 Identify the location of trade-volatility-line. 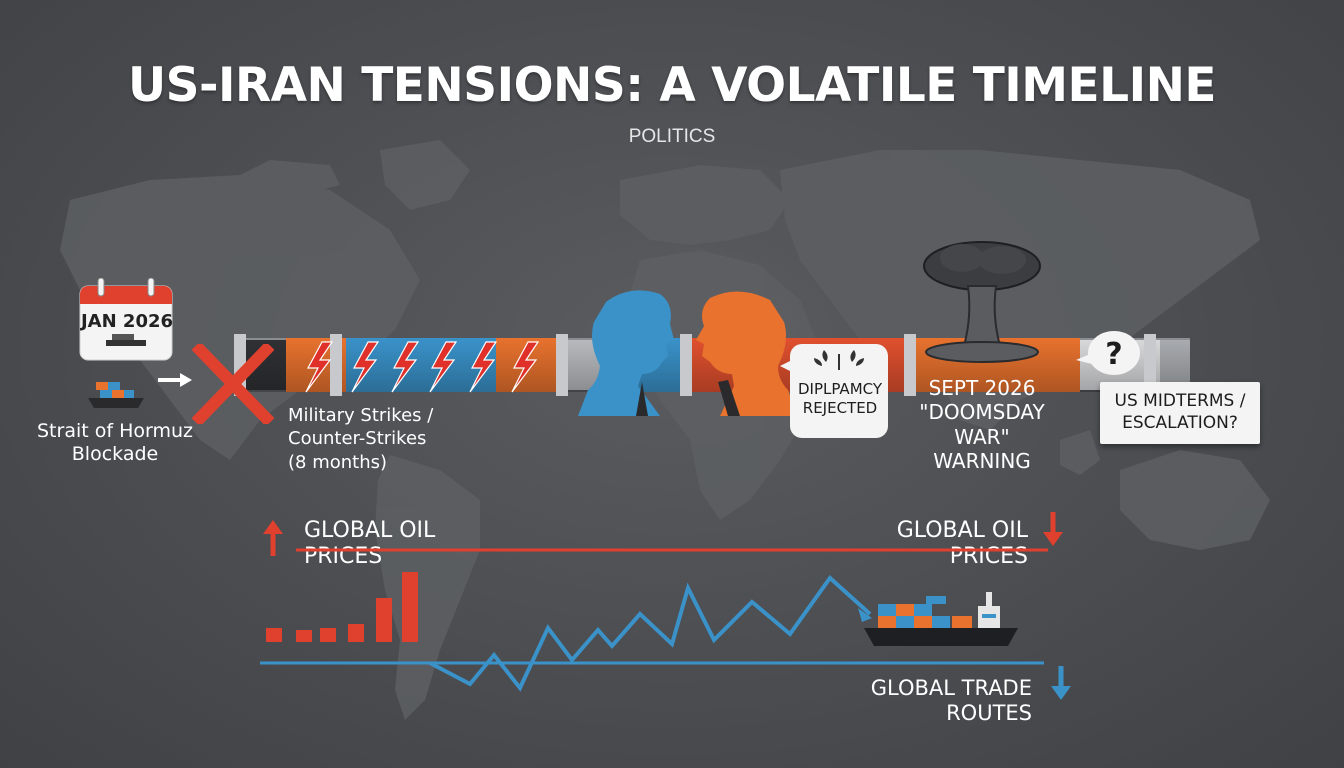
(650, 633).